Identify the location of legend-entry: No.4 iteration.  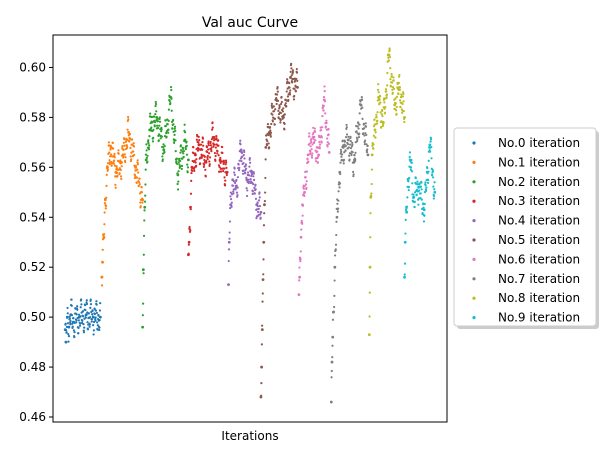
(539, 221).